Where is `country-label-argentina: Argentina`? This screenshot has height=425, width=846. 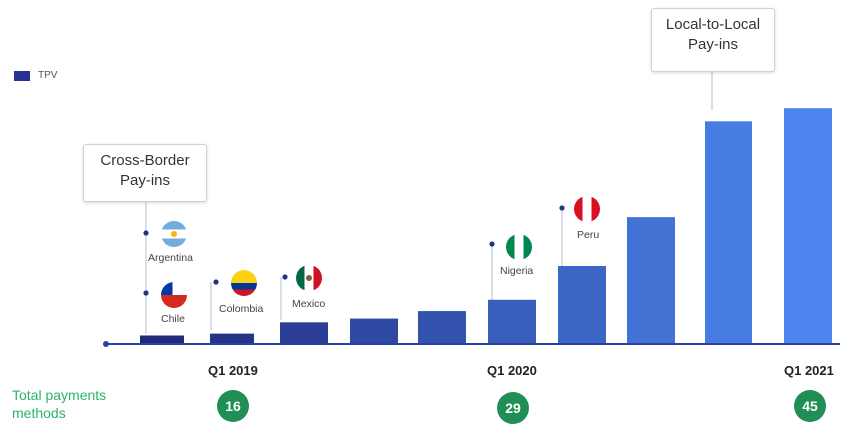
country-label-argentina: Argentina is located at coordinates (170, 258).